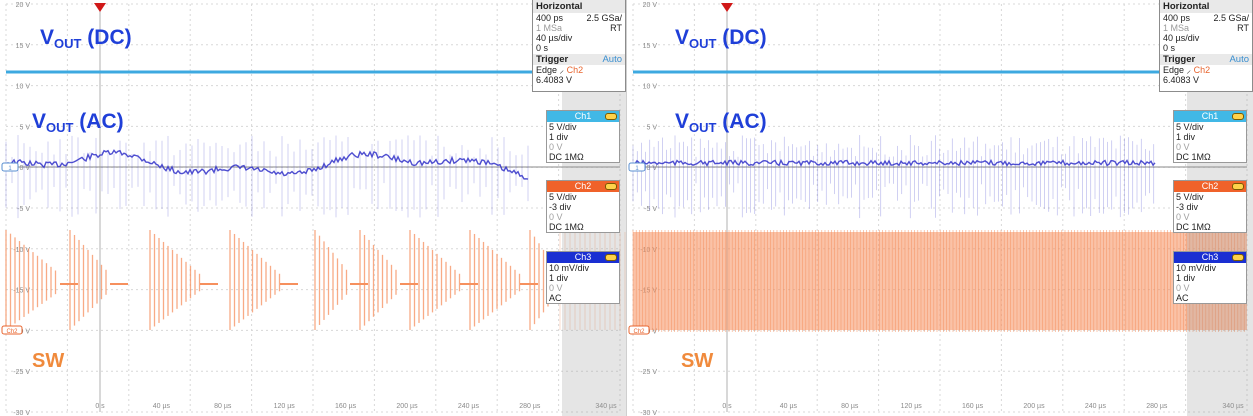 The height and width of the screenshot is (416, 1253). What do you see at coordinates (1186, 278) in the screenshot?
I see `ch3-offset-div: 1 div` at bounding box center [1186, 278].